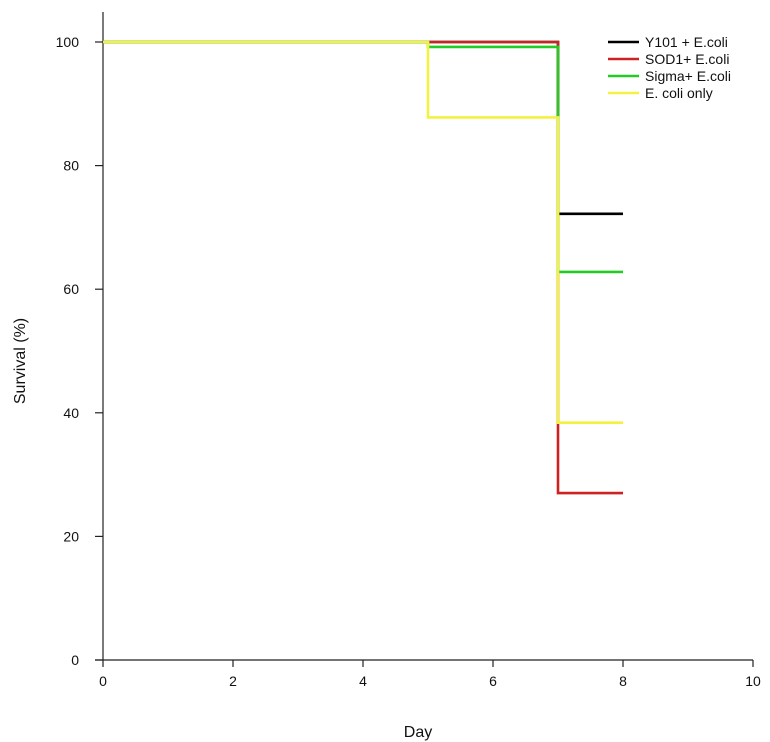 The height and width of the screenshot is (742, 770). Describe the element at coordinates (363, 681) in the screenshot. I see `x-tick-label: 4` at that location.